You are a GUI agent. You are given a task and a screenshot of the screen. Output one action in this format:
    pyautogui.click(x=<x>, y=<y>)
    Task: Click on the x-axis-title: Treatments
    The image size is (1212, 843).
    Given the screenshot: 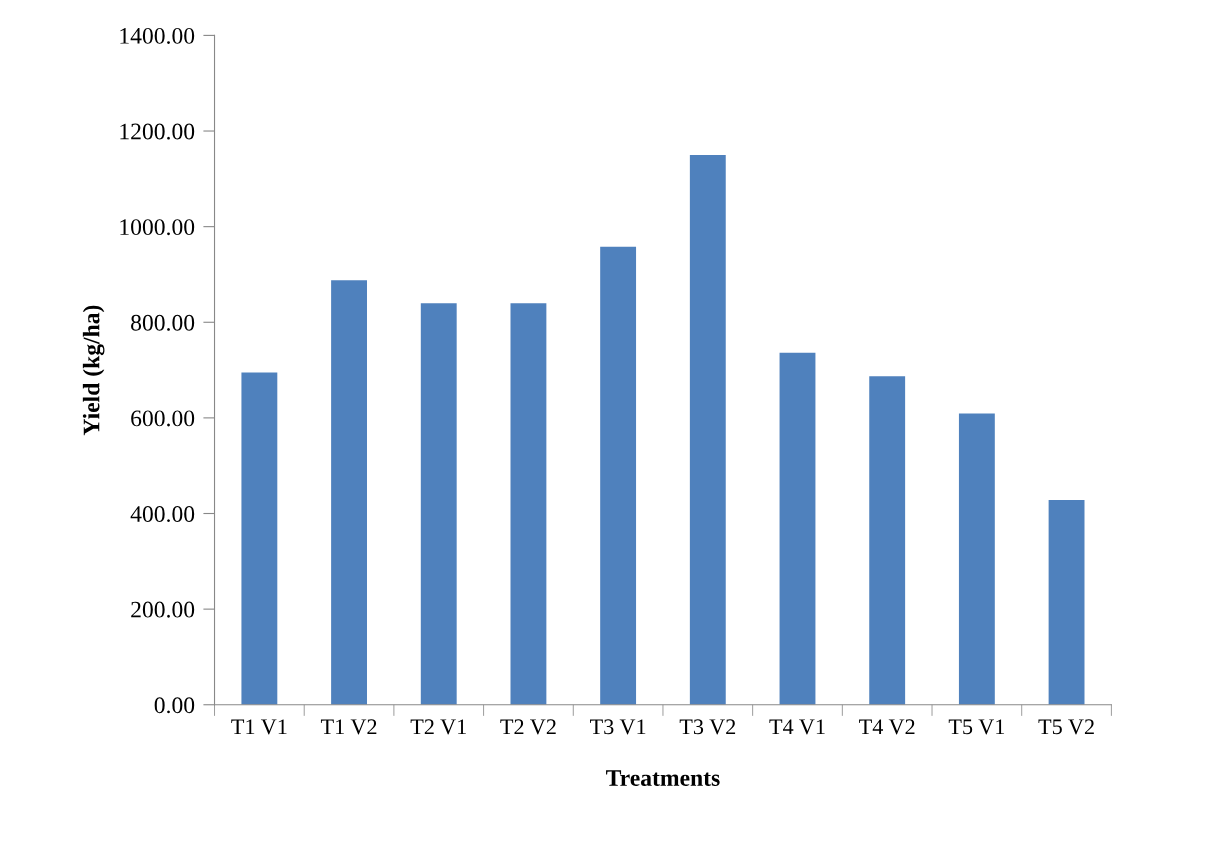 What is the action you would take?
    pyautogui.click(x=663, y=778)
    